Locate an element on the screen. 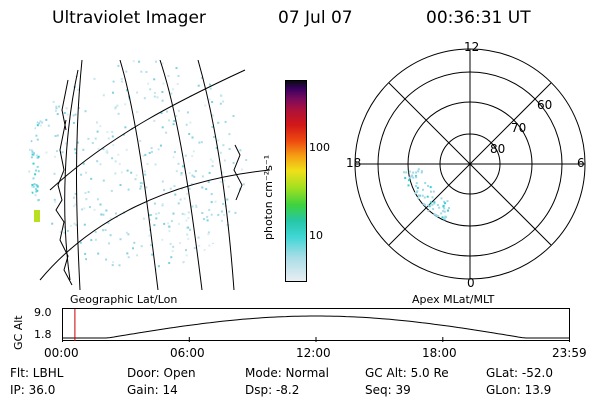  info-ip: IP: 36.0 is located at coordinates (33, 390).